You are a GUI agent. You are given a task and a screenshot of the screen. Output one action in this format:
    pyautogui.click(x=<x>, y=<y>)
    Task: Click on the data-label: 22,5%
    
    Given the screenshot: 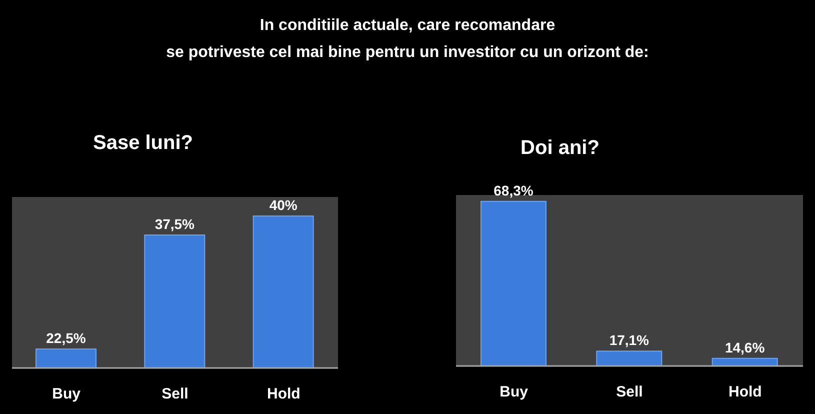 What is the action you would take?
    pyautogui.click(x=66, y=338)
    